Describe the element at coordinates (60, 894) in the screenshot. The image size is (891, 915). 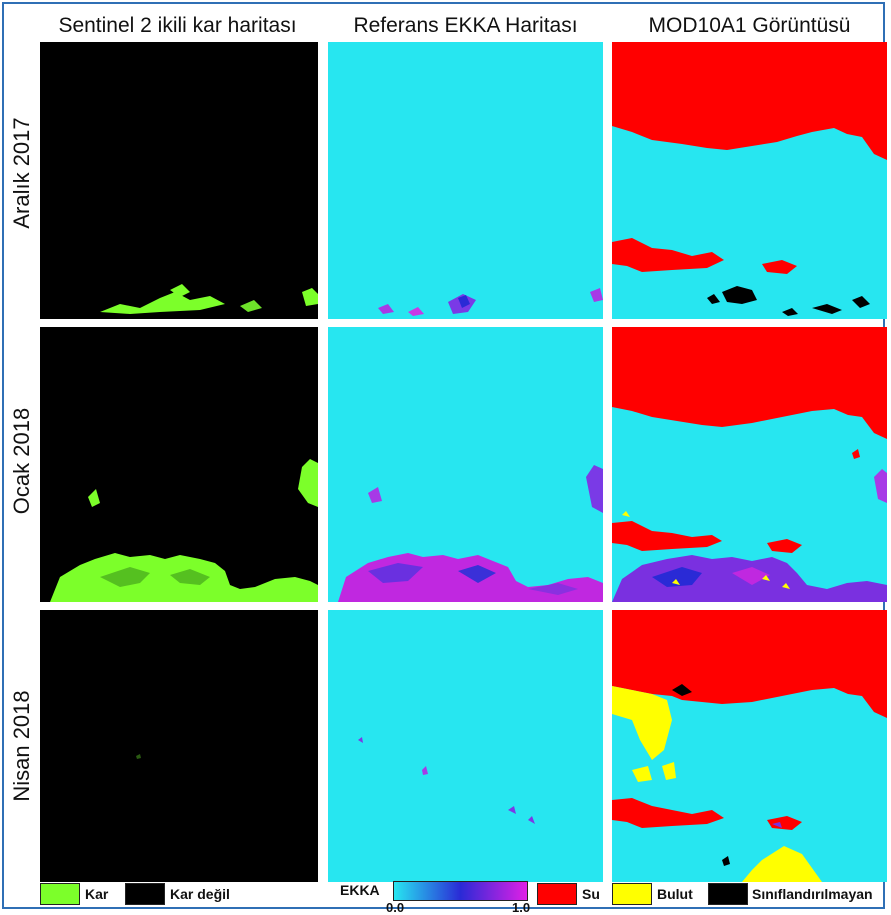
I see `legend-swatch-snow` at that location.